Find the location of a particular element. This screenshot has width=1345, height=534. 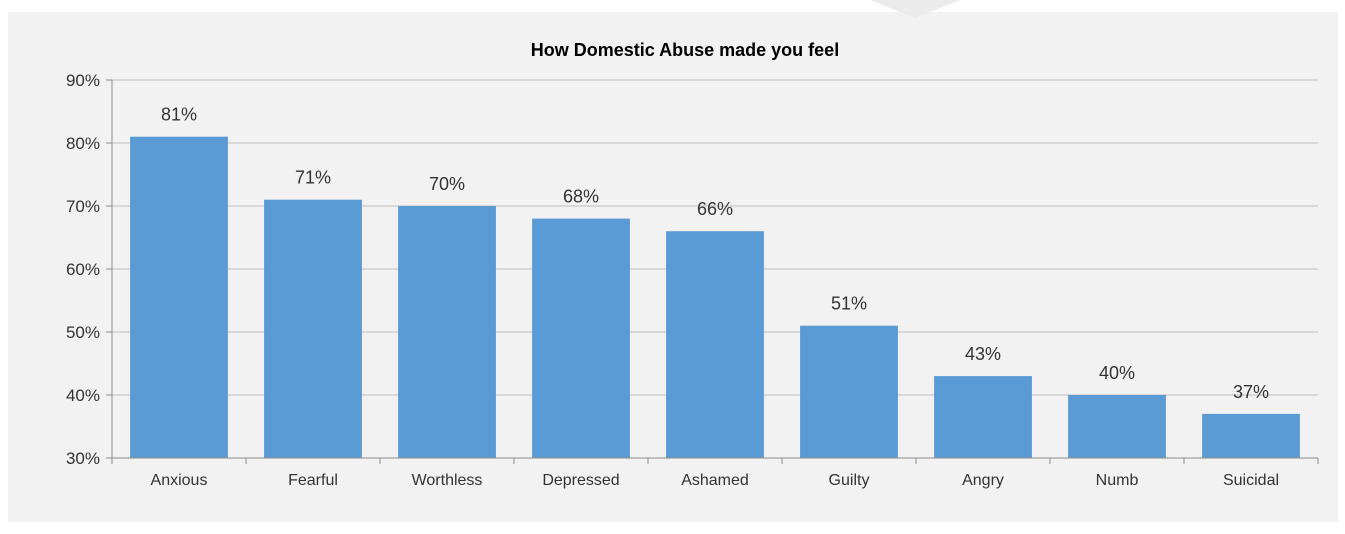

y-tick-label: 90% is located at coordinates (83, 80).